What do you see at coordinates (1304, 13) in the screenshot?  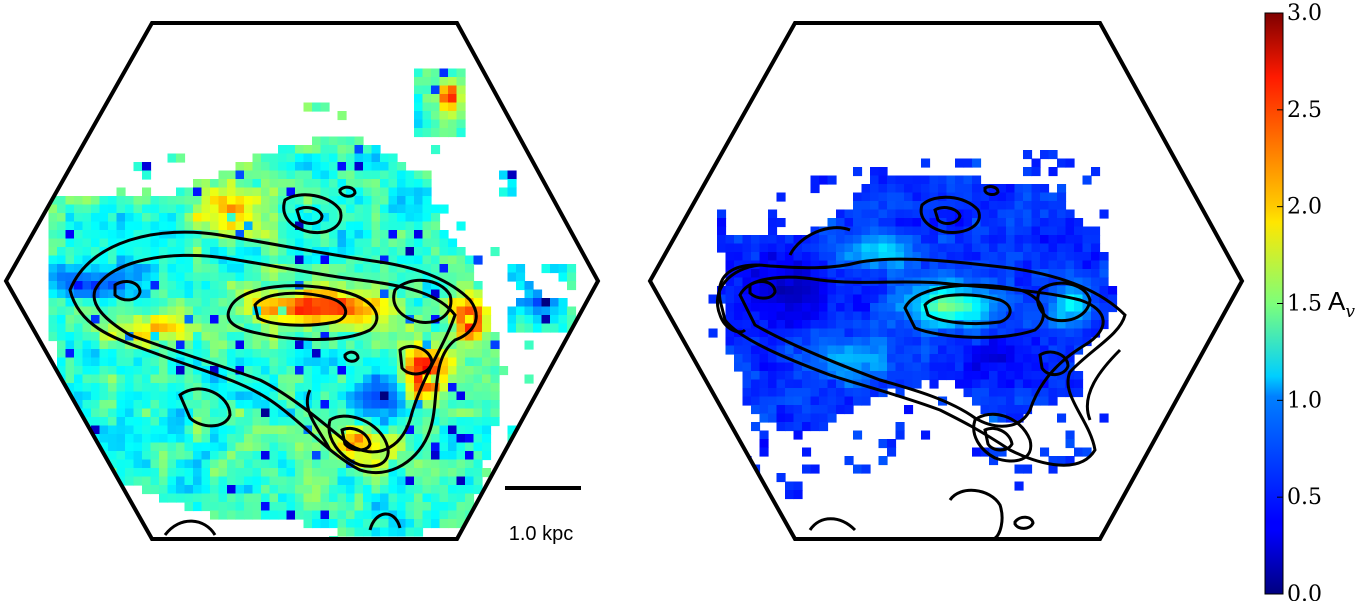 I see `colorbar-tick-label: 3.0` at bounding box center [1304, 13].